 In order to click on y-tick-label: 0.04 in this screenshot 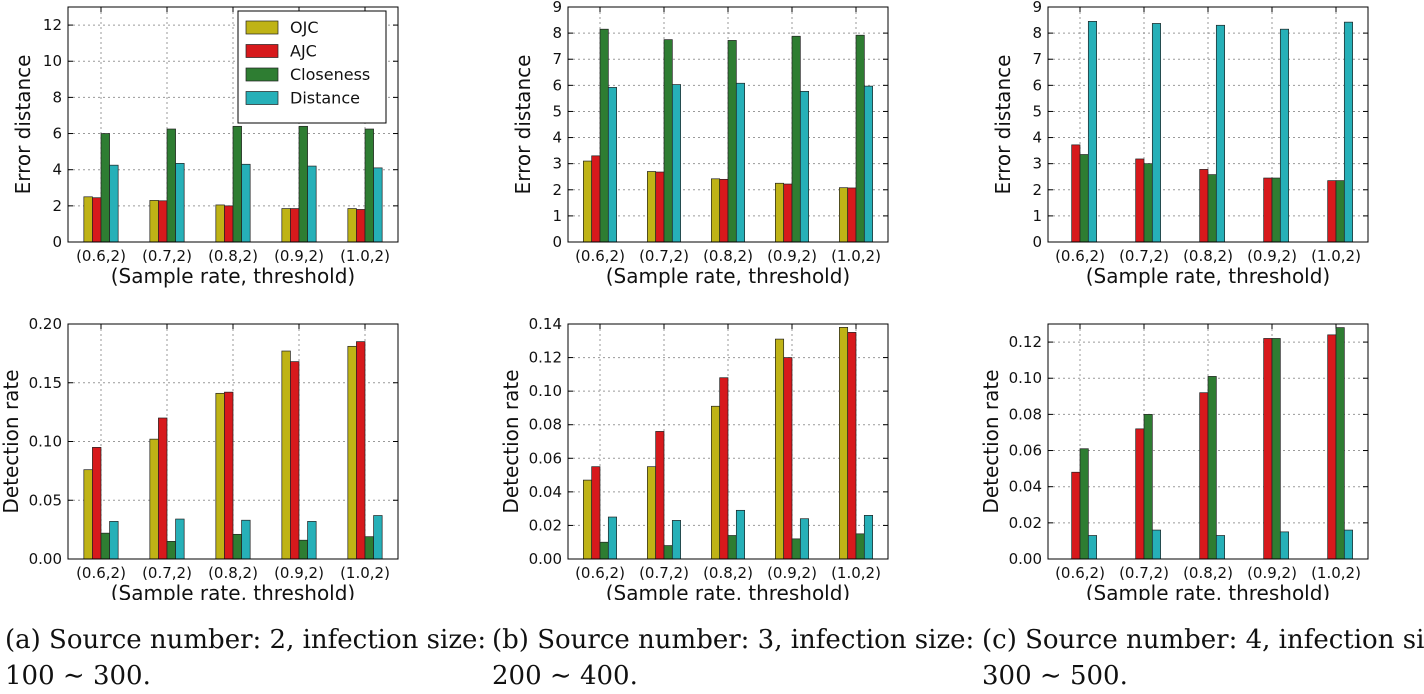, I will do `click(1025, 487)`.